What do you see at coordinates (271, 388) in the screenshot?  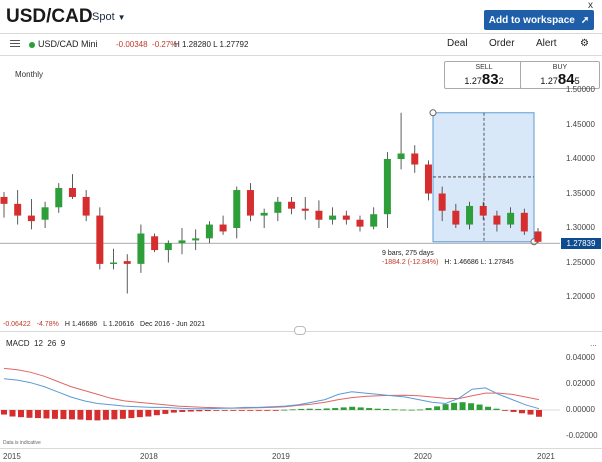 I see `macd-signal-line` at bounding box center [271, 388].